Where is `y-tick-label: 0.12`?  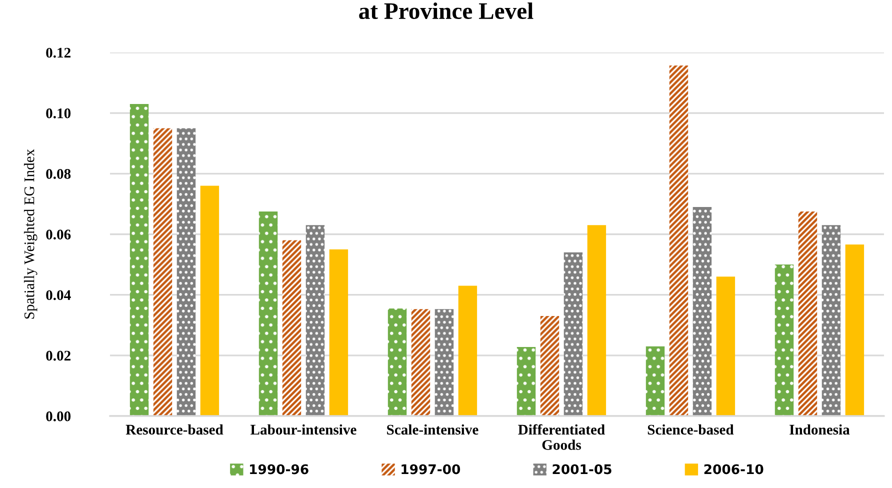
y-tick-label: 0.12 is located at coordinates (58, 53).